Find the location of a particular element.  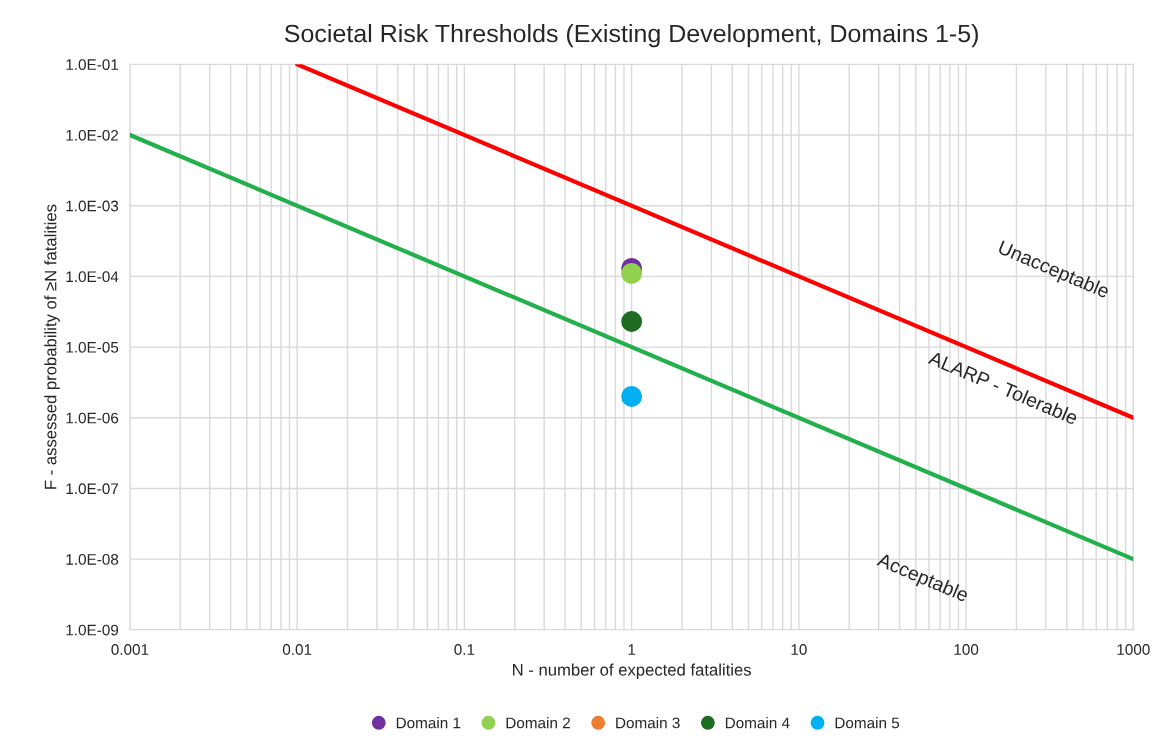

x-tick-label: 0.001 is located at coordinates (130, 649).